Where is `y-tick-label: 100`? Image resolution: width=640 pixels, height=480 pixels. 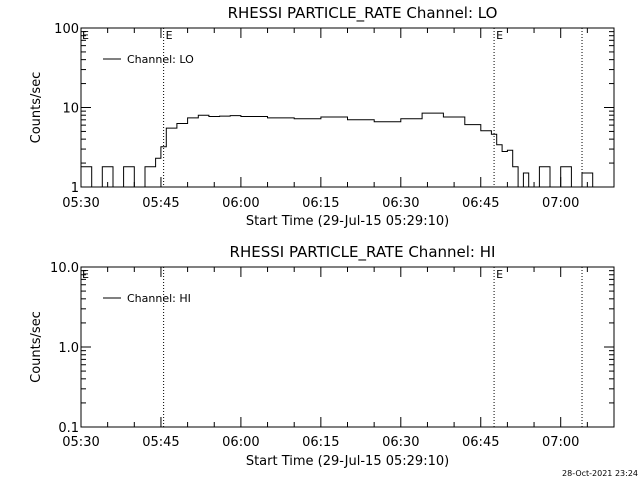
y-tick-label: 100 is located at coordinates (66, 29).